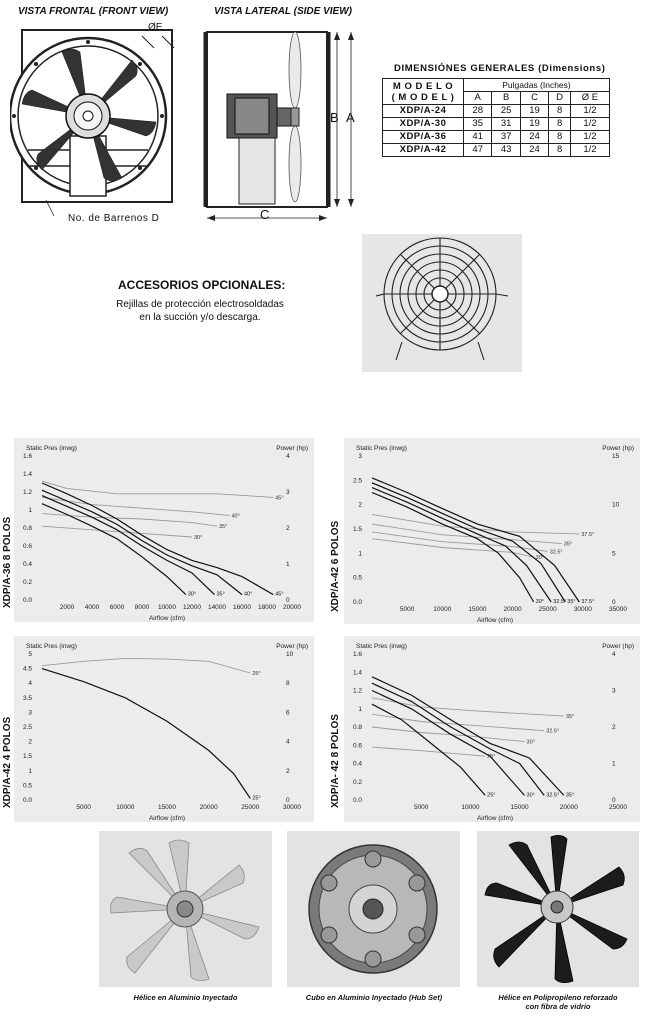 This screenshot has height=1020, width=646. What do you see at coordinates (167, 618) in the screenshot?
I see `x-axis-title: Airflow (cfm)` at bounding box center [167, 618].